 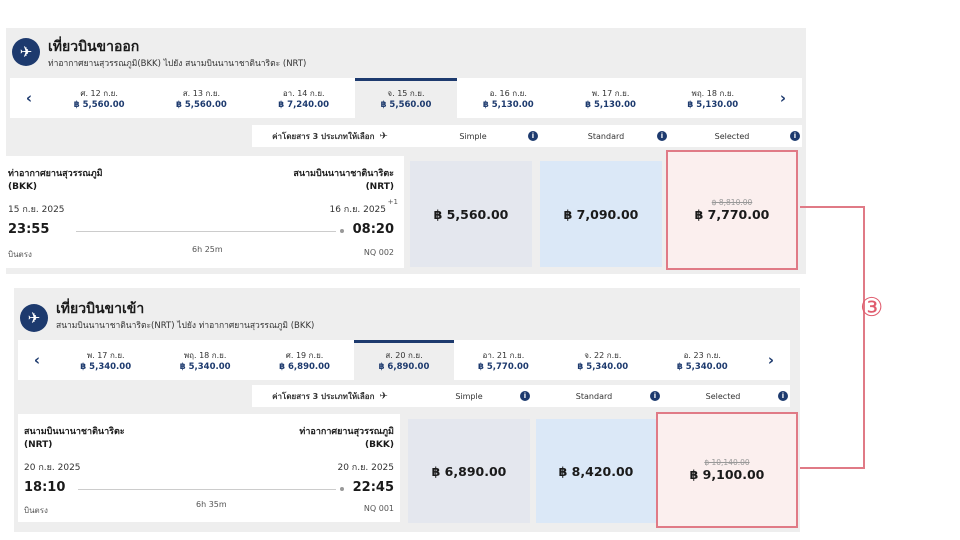 I want to click on date-tab: ศ. 12 ก.ย. ฿ 5,560.00, so click(x=99, y=98).